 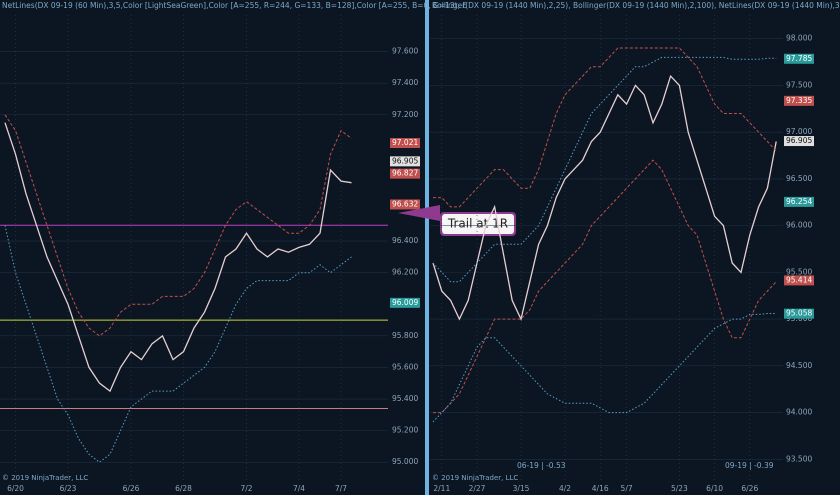 I want to click on annotation-text: Trail at 1R, so click(x=477, y=224).